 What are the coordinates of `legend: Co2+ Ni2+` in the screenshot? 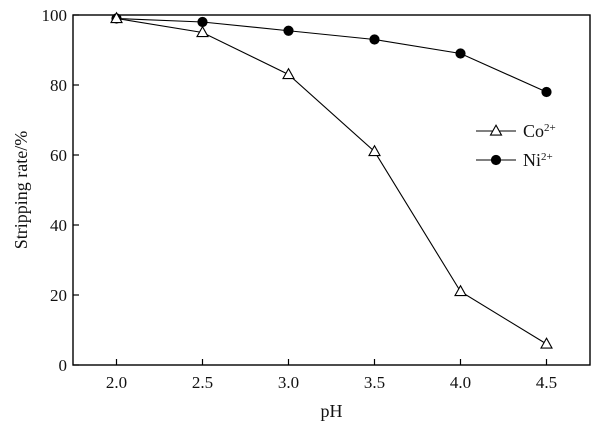 It's located at (516, 145).